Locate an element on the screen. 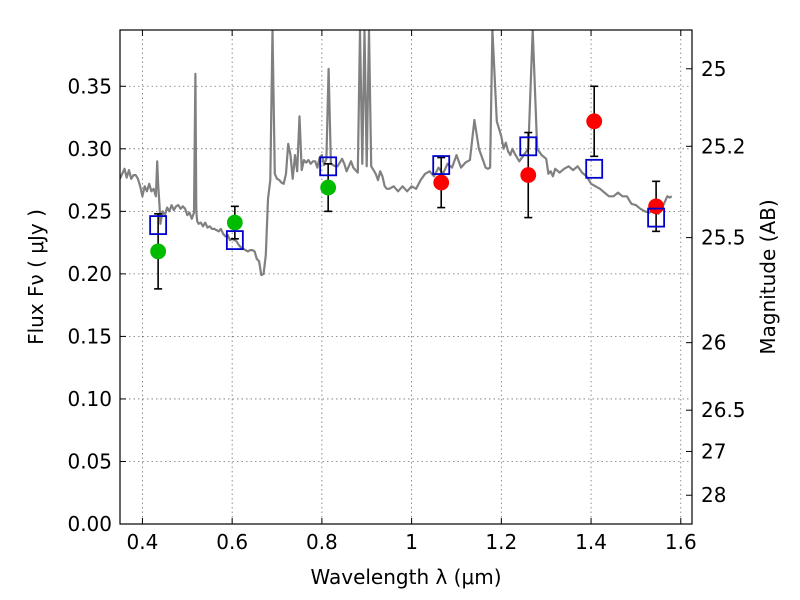  x-tick-label: 1.2 is located at coordinates (501, 542).